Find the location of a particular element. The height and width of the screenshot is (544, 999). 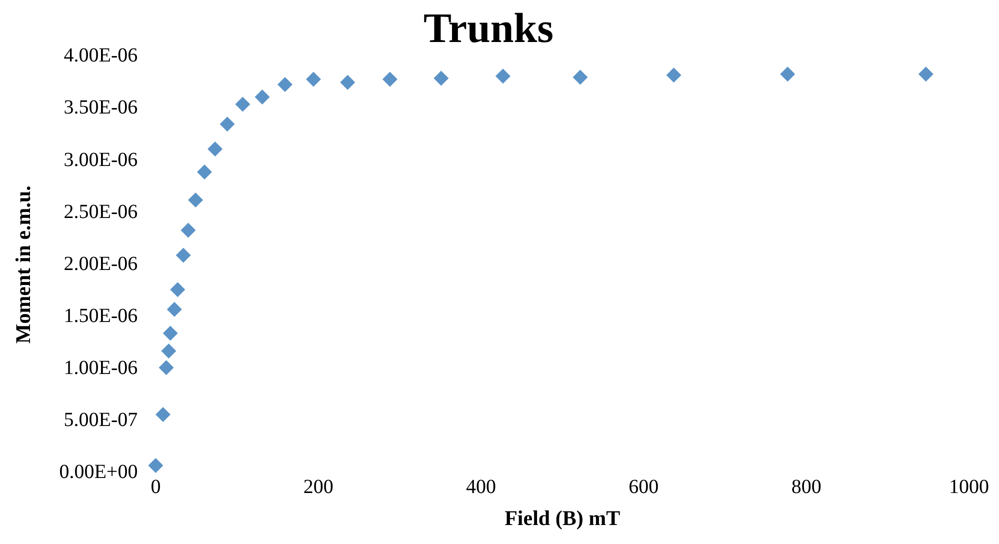

y-tick-label: 3.00E-06 is located at coordinates (101, 159).